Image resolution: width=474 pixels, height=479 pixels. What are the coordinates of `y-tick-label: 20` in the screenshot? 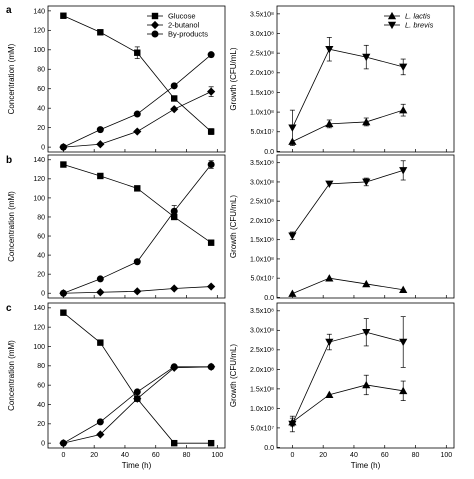 It's located at (41, 128).